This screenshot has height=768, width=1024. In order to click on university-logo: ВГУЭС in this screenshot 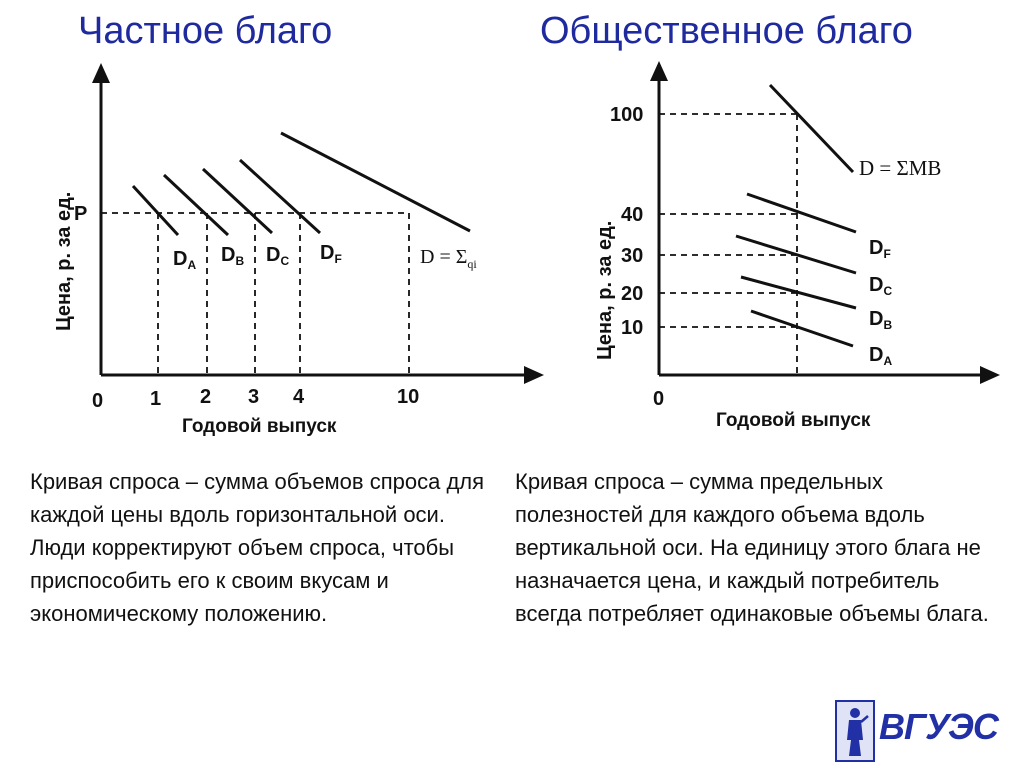, I will do `click(917, 731)`.